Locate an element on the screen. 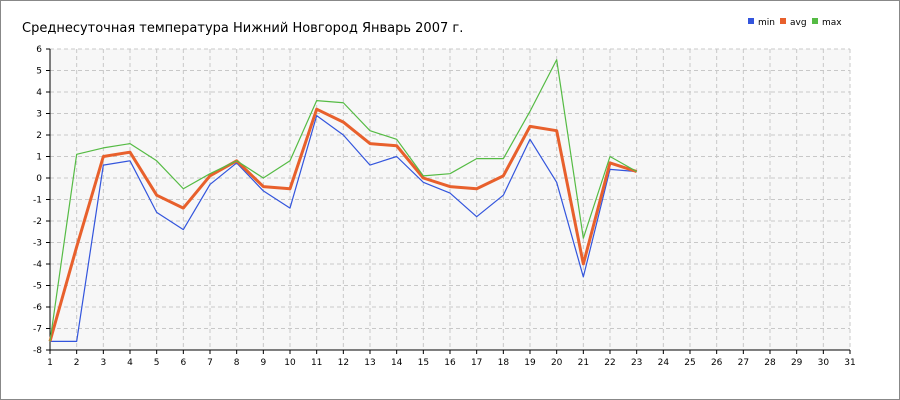 This screenshot has width=900, height=400. x-tick-label: 6 is located at coordinates (183, 363).